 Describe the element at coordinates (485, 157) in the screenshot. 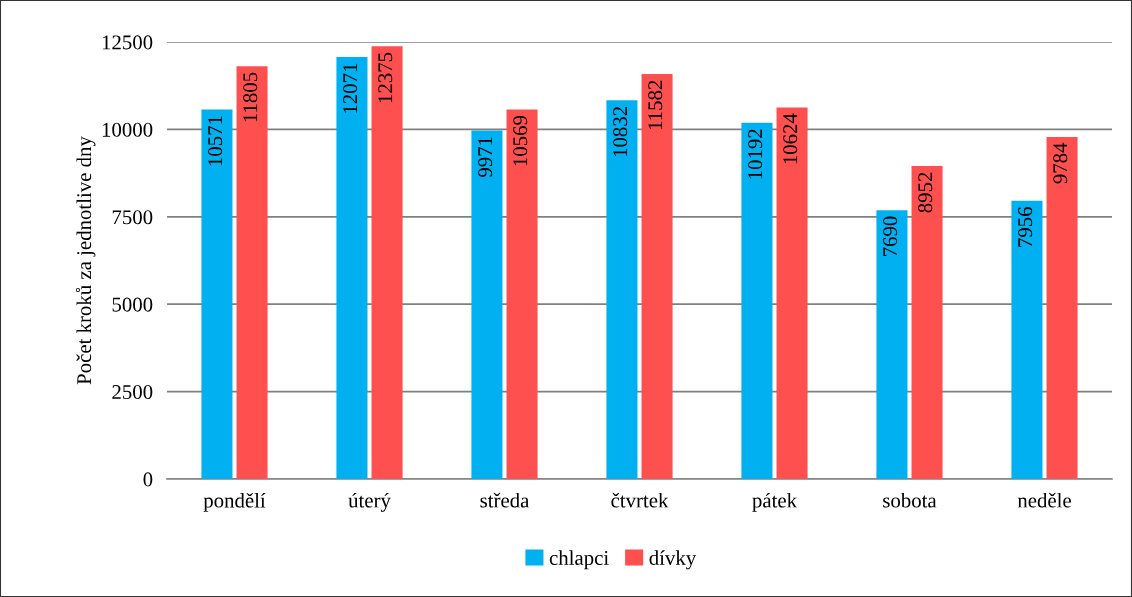

I see `data-label: 9971` at that location.